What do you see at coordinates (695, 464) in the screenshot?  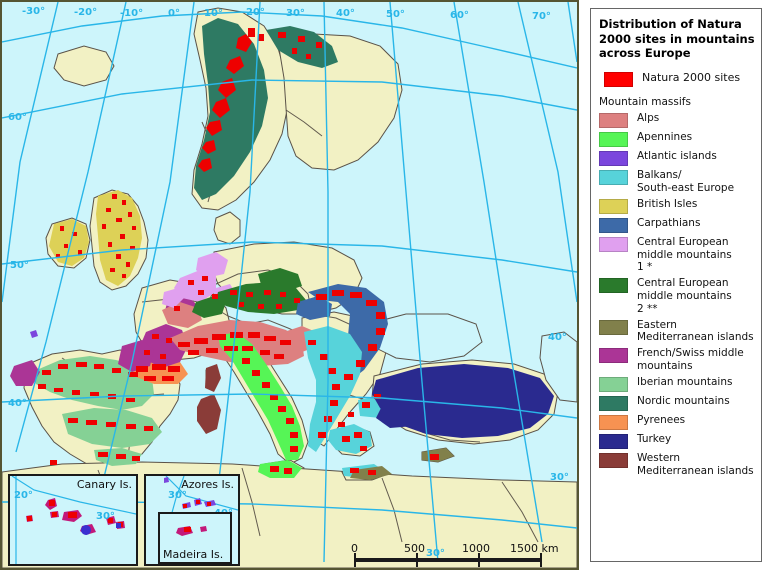 I see `legend-label-western-mediterranean-islands: Western Mediterranean islands` at bounding box center [695, 464].